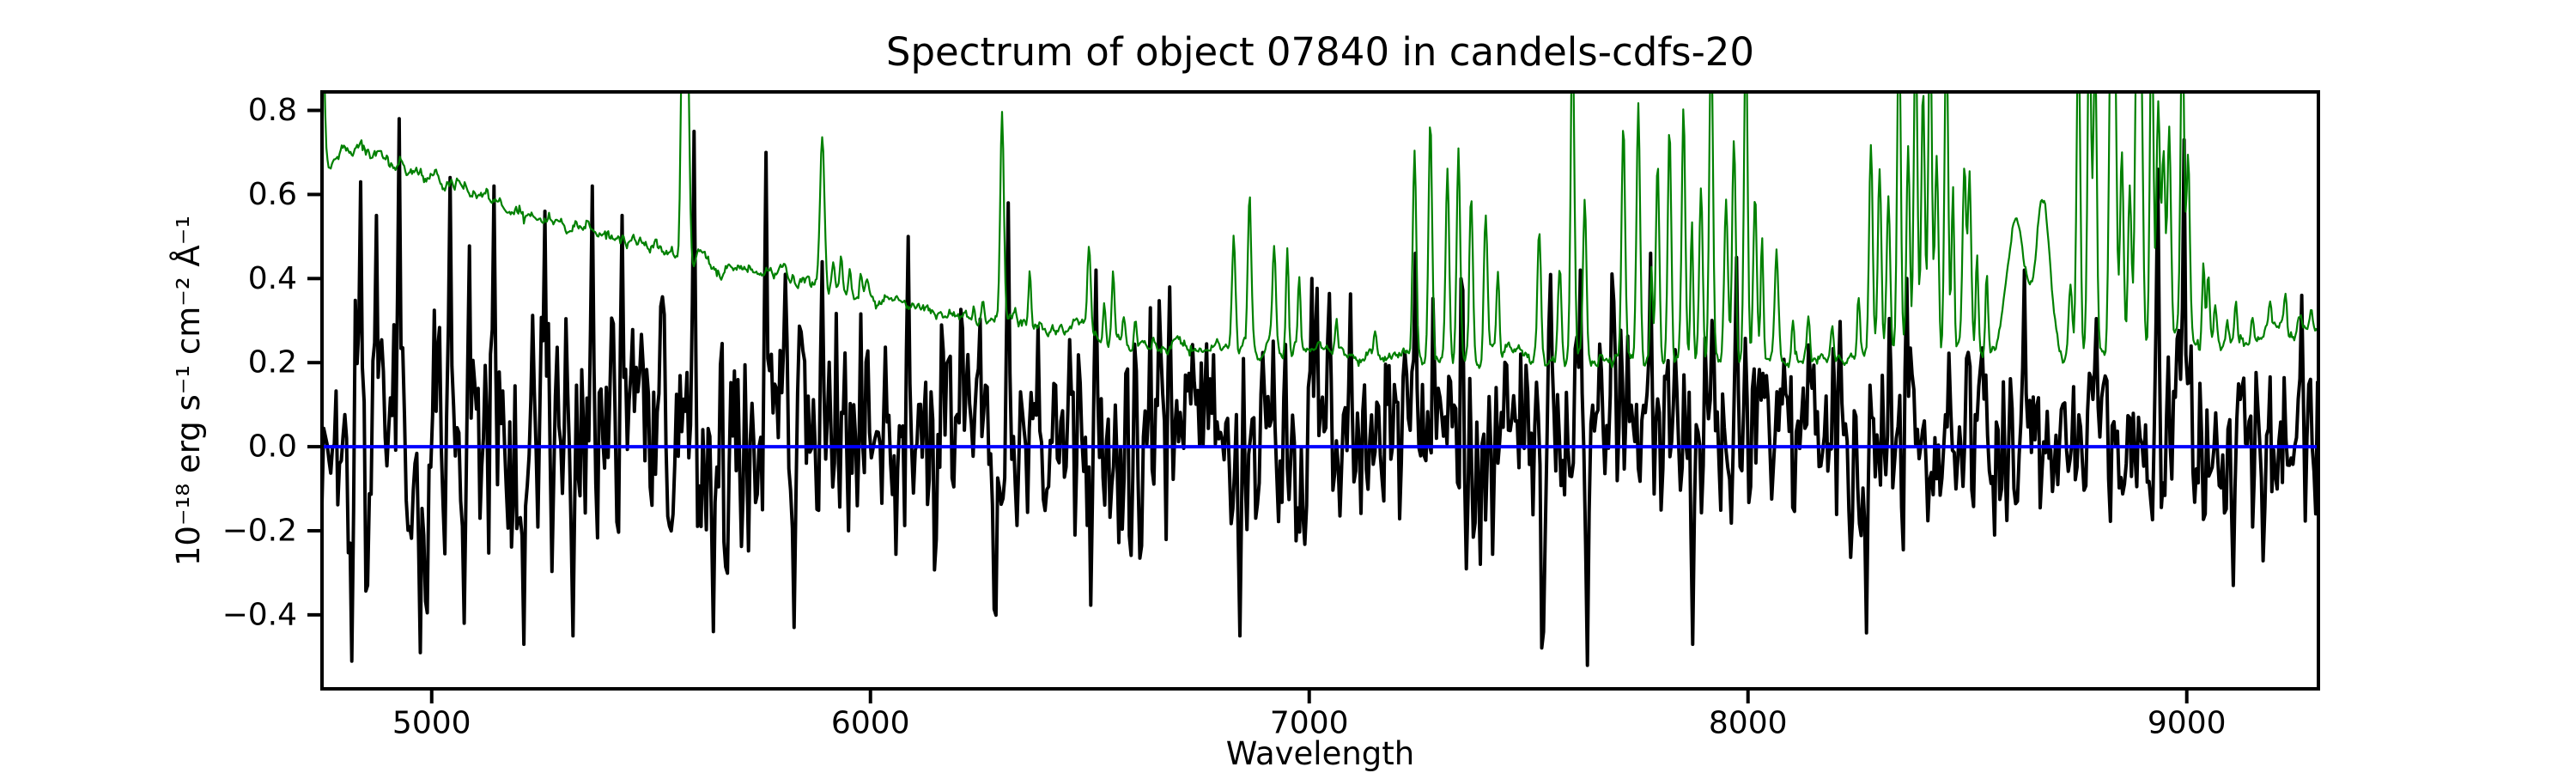  Describe the element at coordinates (272, 447) in the screenshot. I see `y-tick-label: 0.0` at that location.